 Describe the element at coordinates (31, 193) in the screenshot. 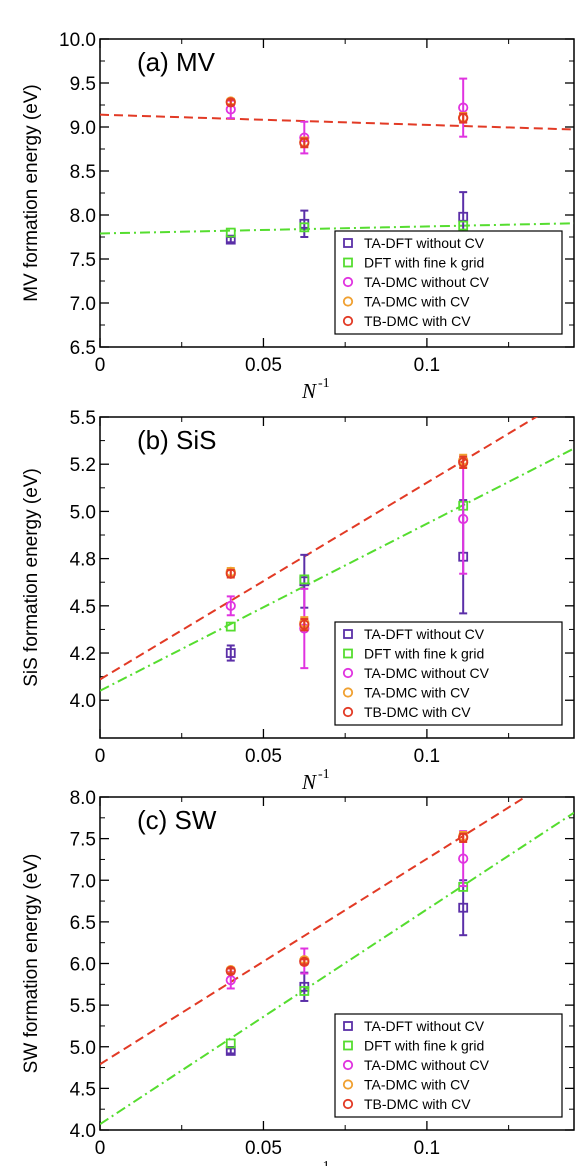

I see `y-axis-title: MV formation energy (eV)` at that location.